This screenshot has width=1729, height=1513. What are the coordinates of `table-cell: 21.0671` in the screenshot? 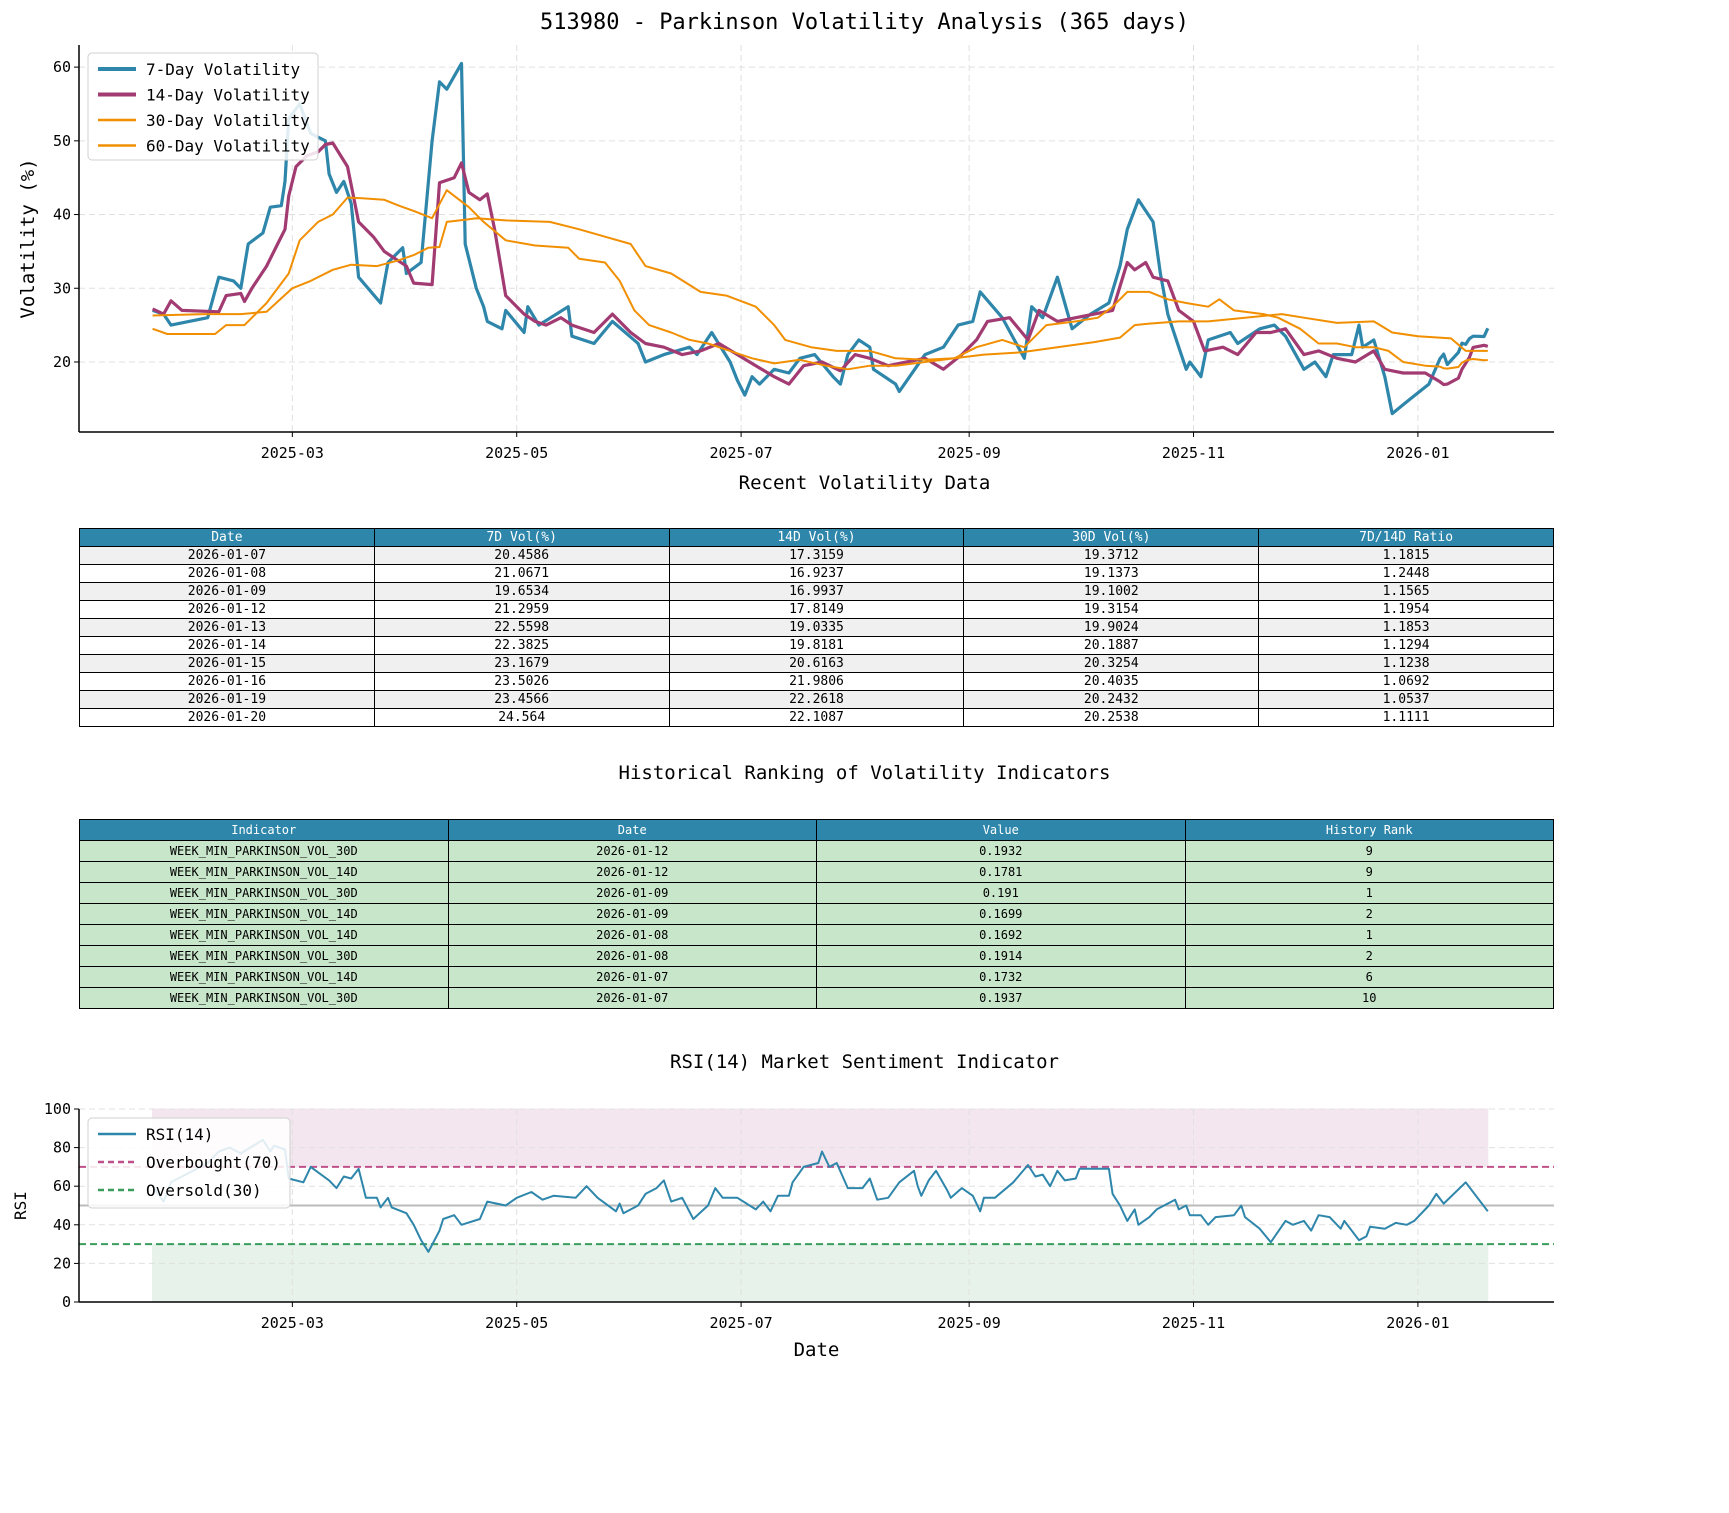 It's located at (521, 573).